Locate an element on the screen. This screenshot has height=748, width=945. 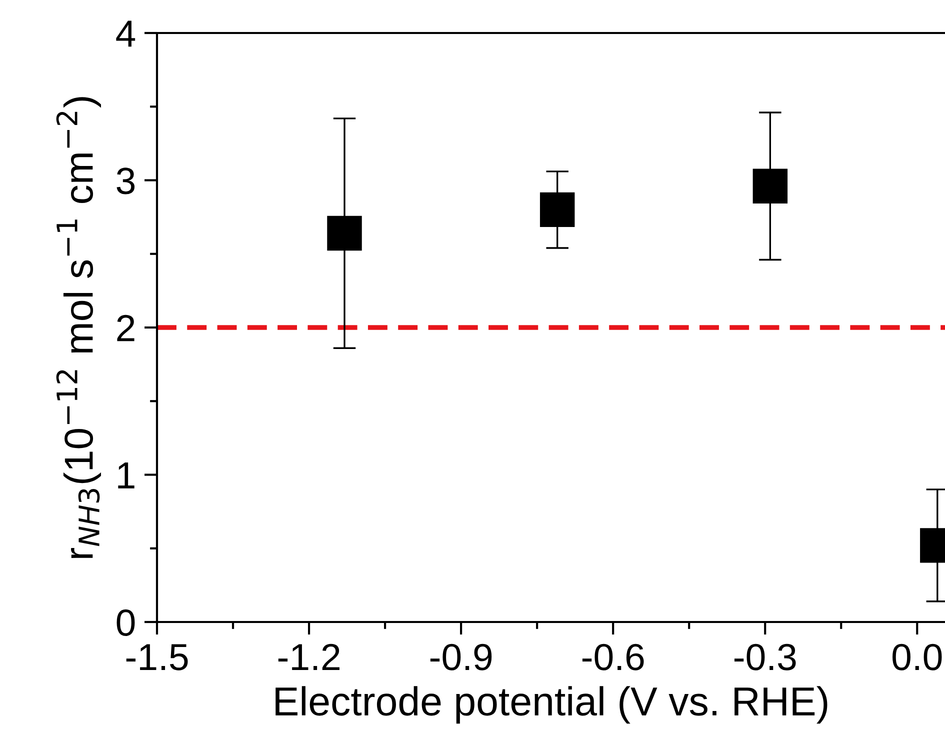
x-tick-label: -1.5 is located at coordinates (157, 657).